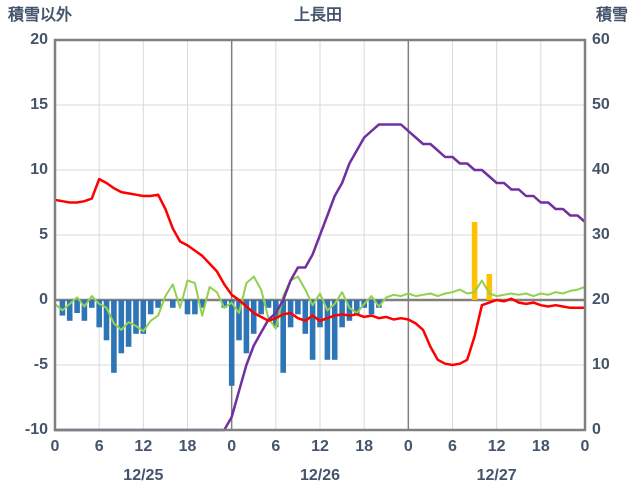 This screenshot has height=501, width=636. I want to click on series-yellow-bars, so click(482, 261).